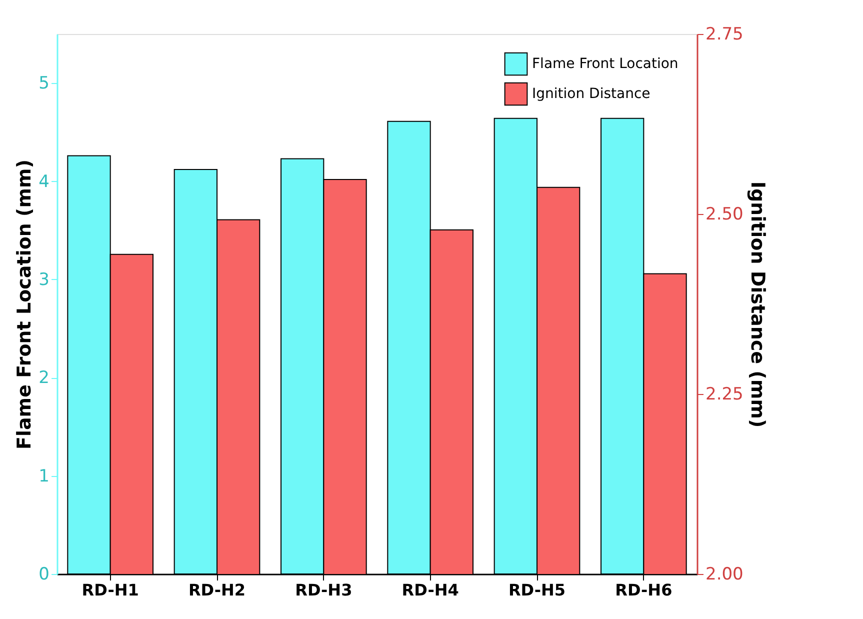 The height and width of the screenshot is (619, 863). What do you see at coordinates (44, 280) in the screenshot?
I see `y-tick-label: 3` at bounding box center [44, 280].